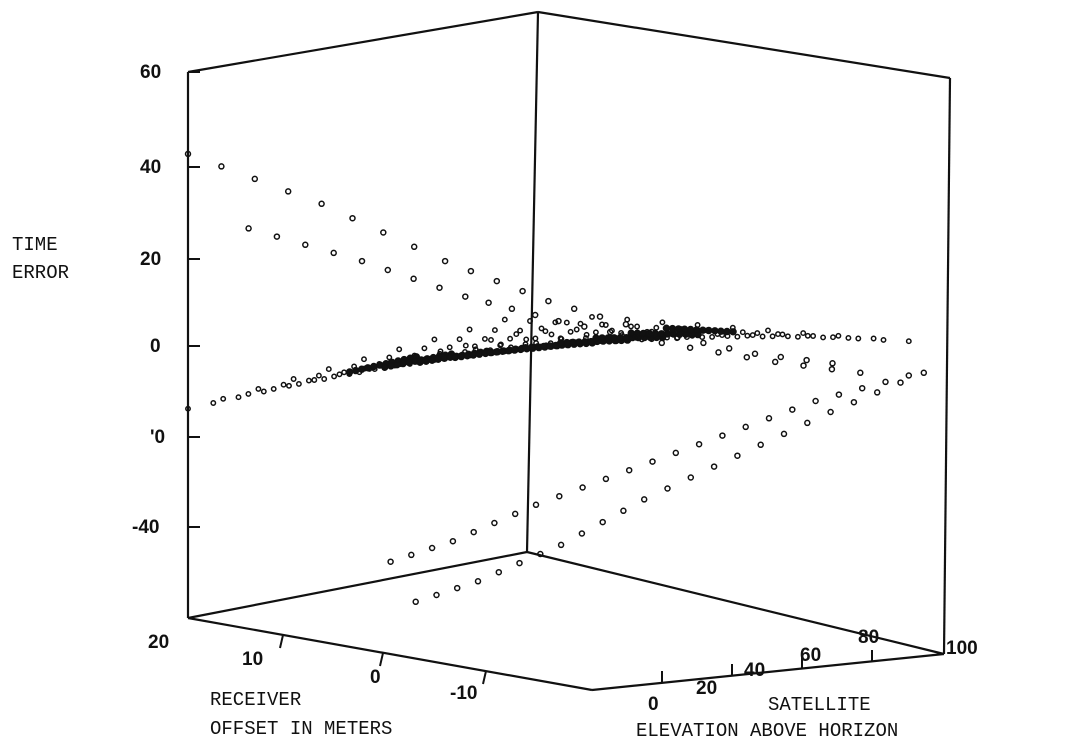 The image size is (1084, 750). I want to click on x-tick-label: 10, so click(252, 659).